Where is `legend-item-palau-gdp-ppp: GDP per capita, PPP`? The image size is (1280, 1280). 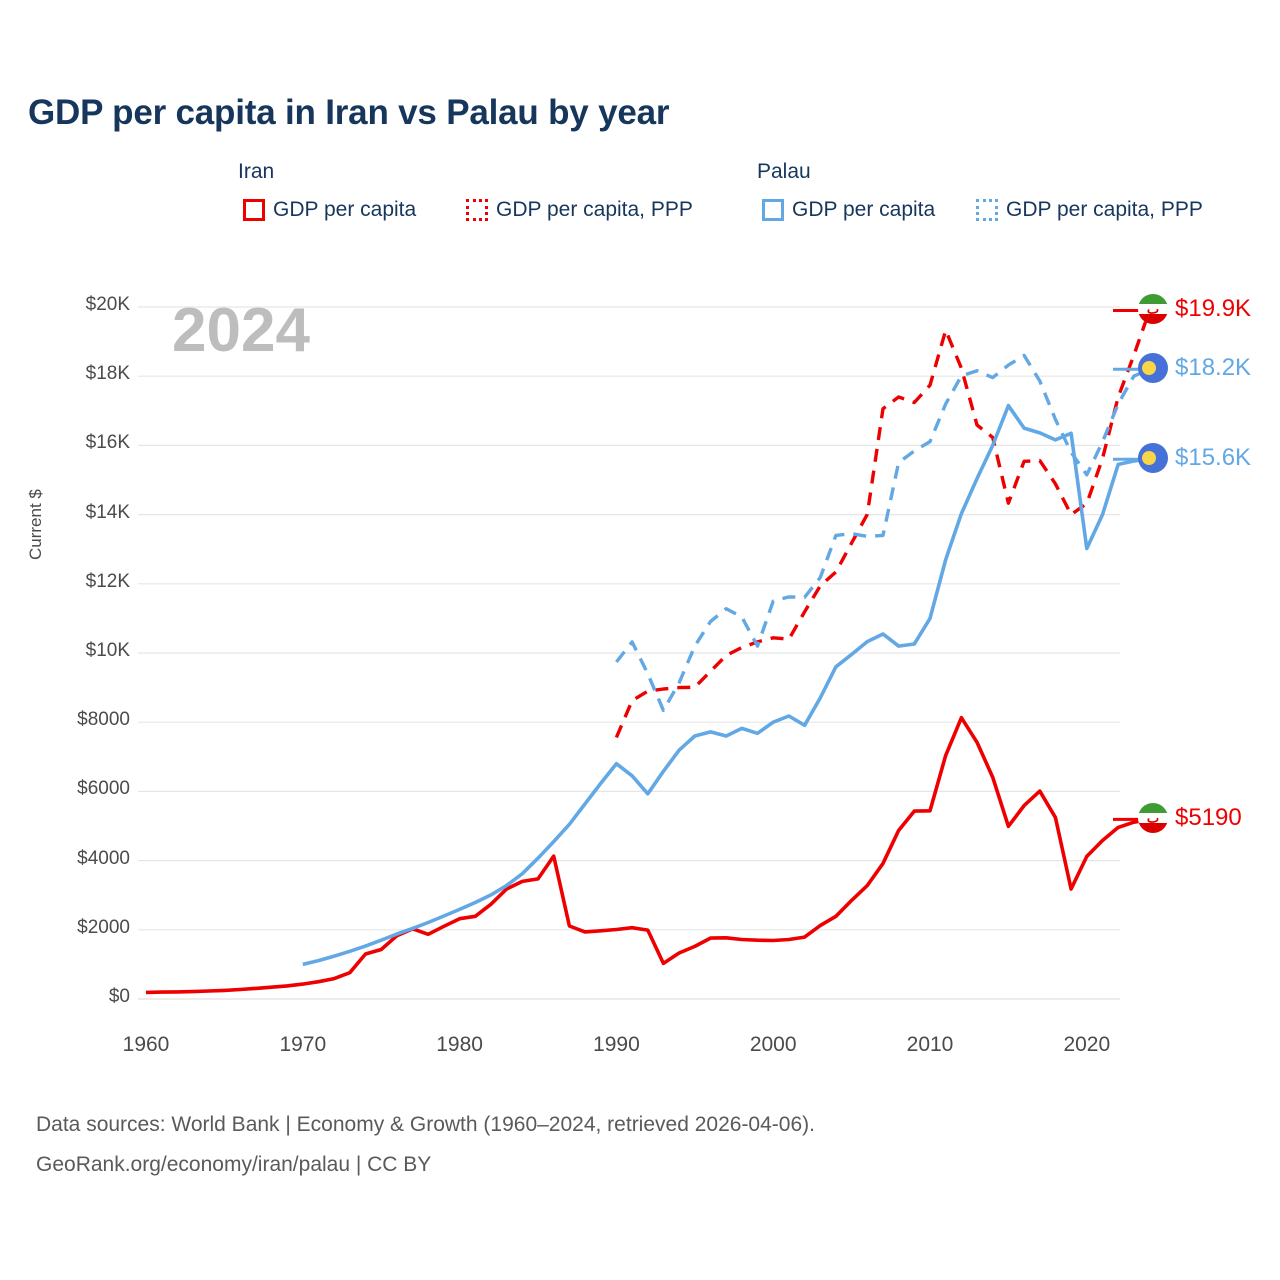
legend-item-palau-gdp-ppp: GDP per capita, PPP is located at coordinates (1089, 210).